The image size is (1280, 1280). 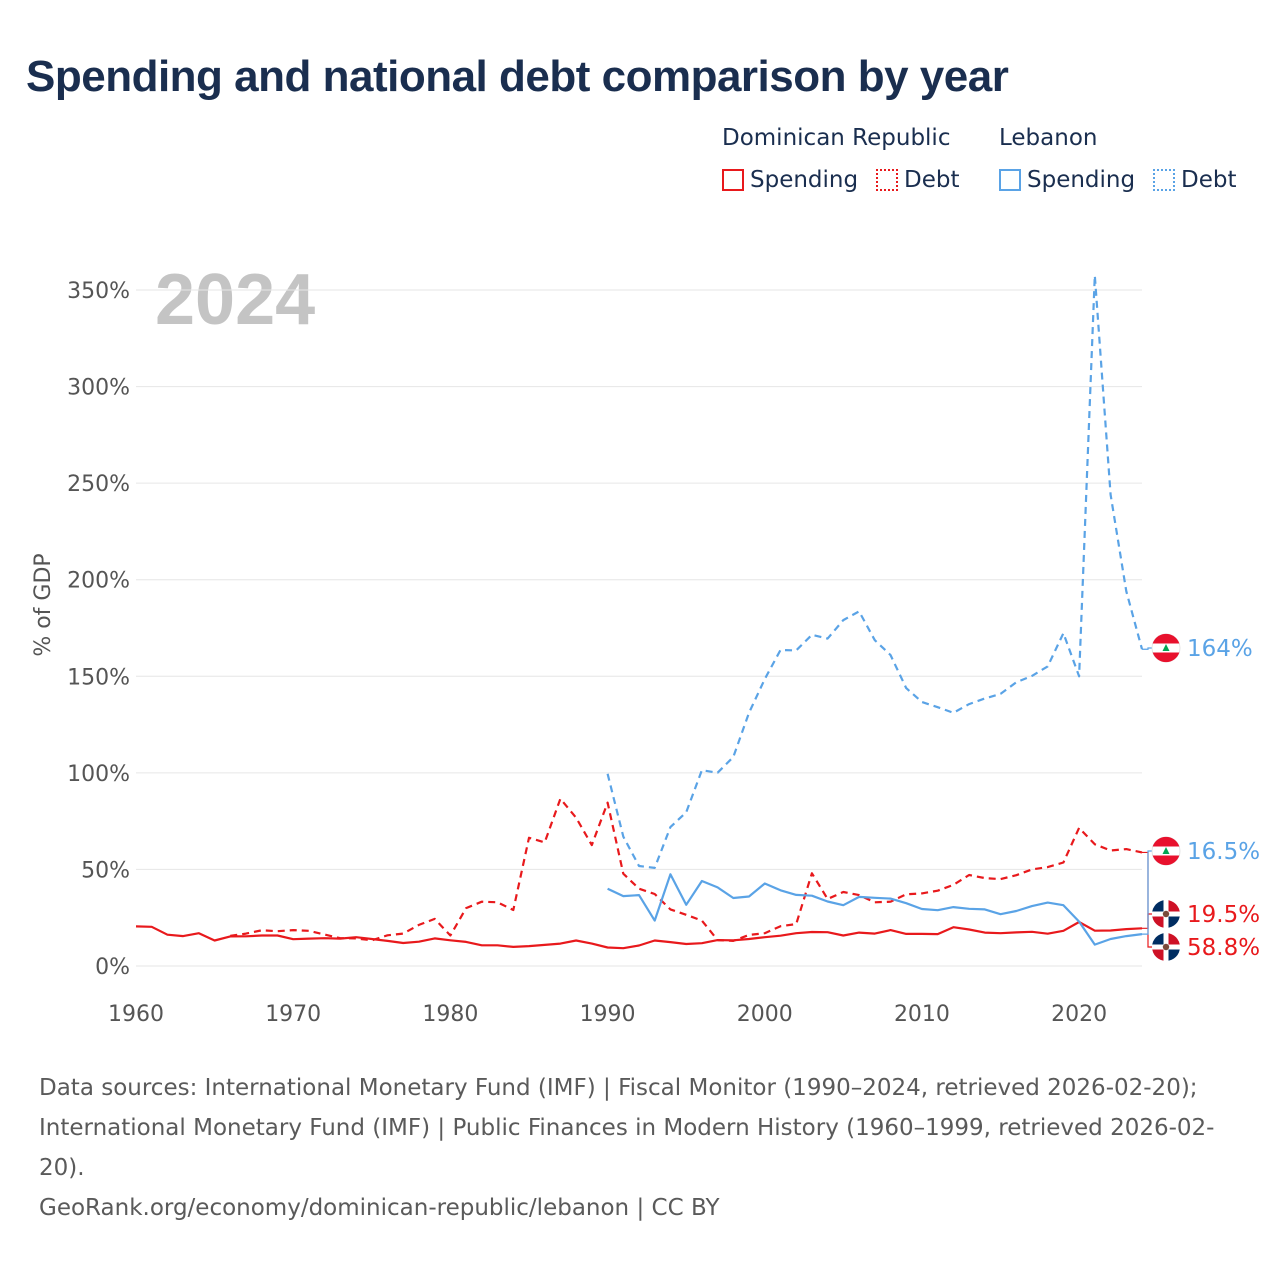 What do you see at coordinates (136, 1014) in the screenshot?
I see `x-tick-label: 1960` at bounding box center [136, 1014].